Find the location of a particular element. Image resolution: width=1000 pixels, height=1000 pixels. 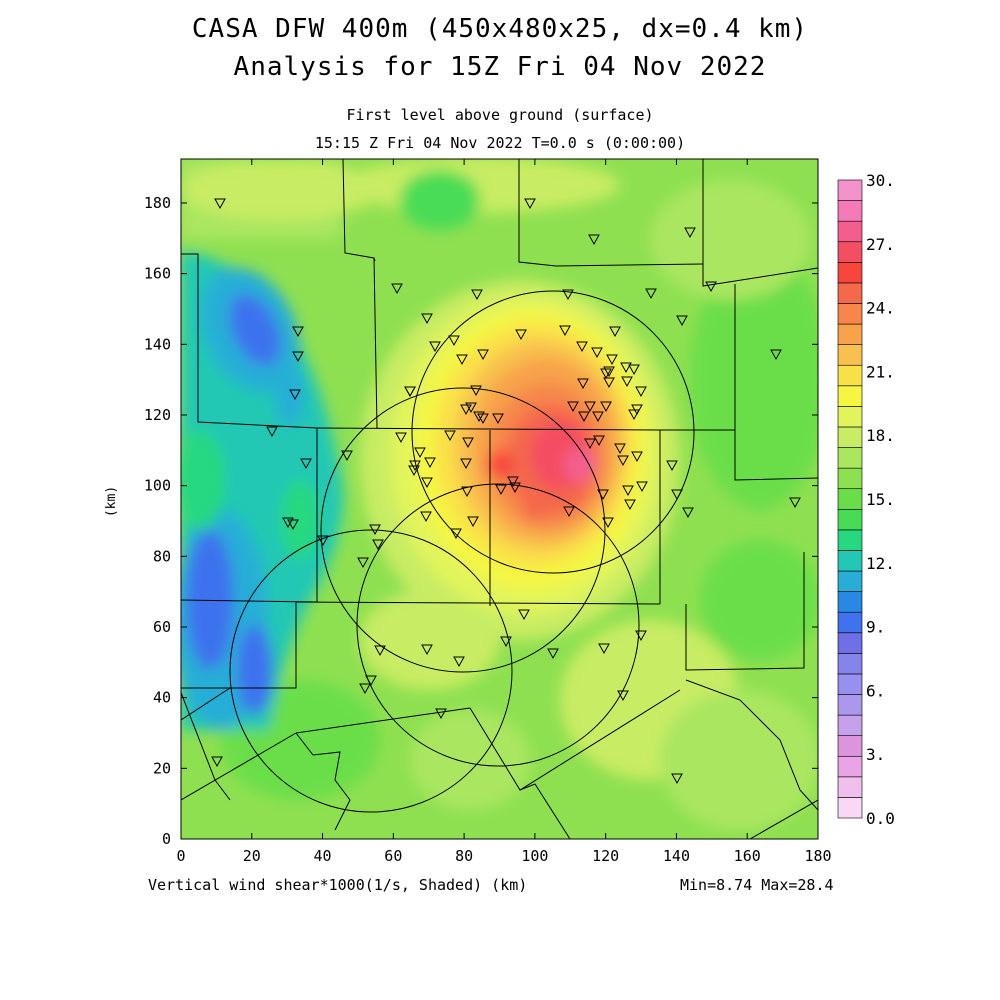

map-subtitle-line-1: First level above ground (surface) is located at coordinates (500, 115).